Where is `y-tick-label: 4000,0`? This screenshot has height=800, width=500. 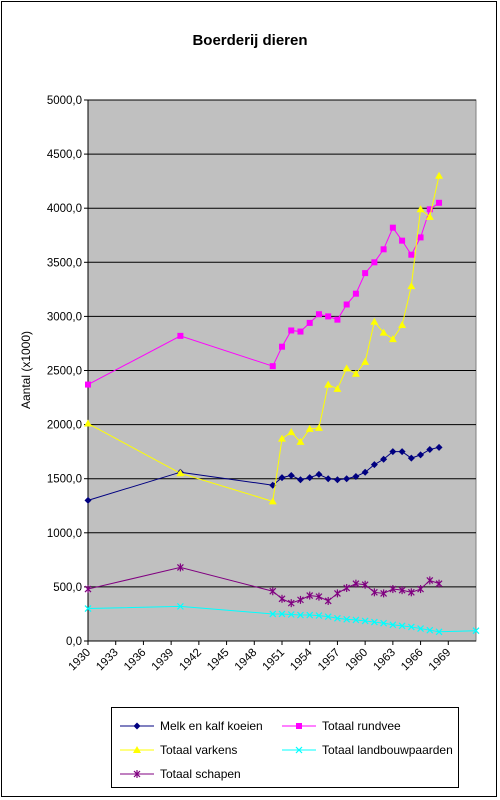
y-tick-label: 4000,0 is located at coordinates (64, 209).